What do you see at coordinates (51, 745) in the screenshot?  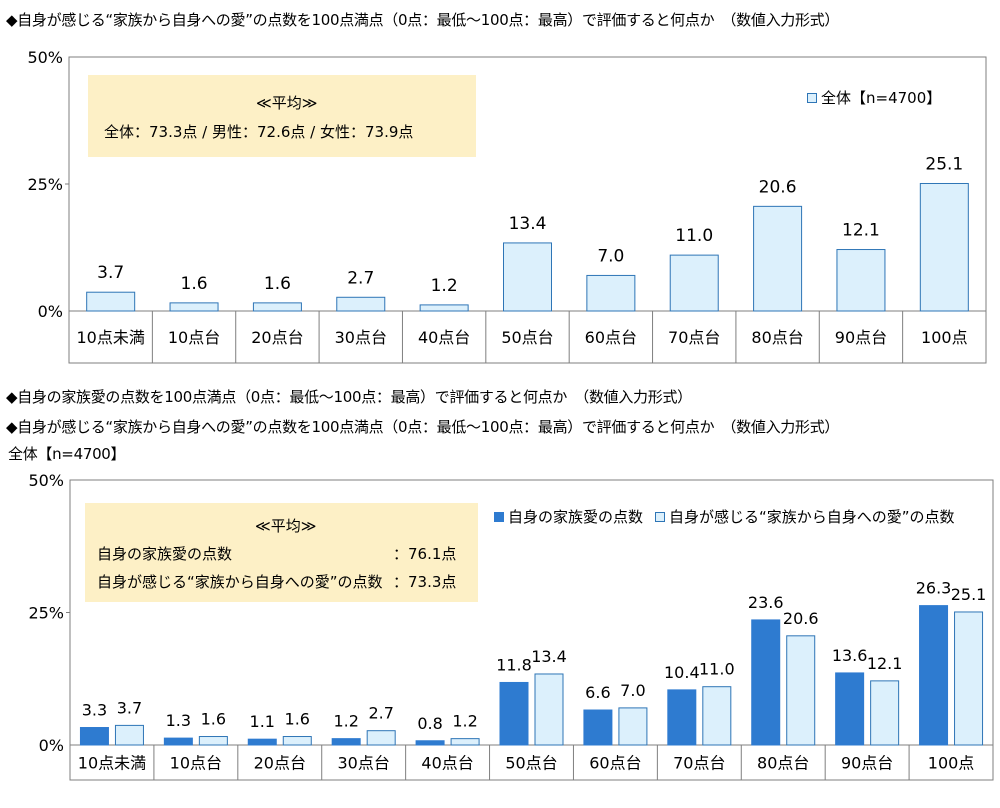 I see `bottom-chart-ytick-label: 0%` at bounding box center [51, 745].